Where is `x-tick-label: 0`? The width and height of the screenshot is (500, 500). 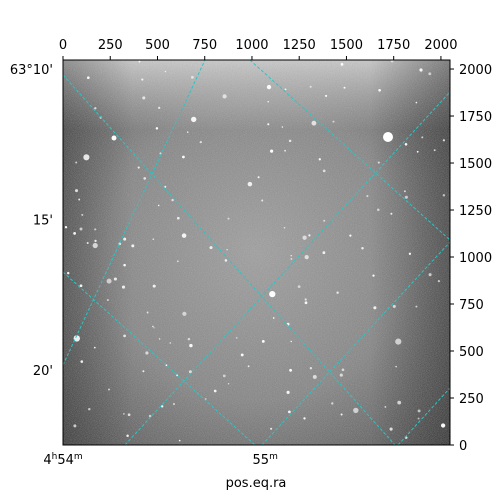 x-tick-label: 0 is located at coordinates (63, 45).